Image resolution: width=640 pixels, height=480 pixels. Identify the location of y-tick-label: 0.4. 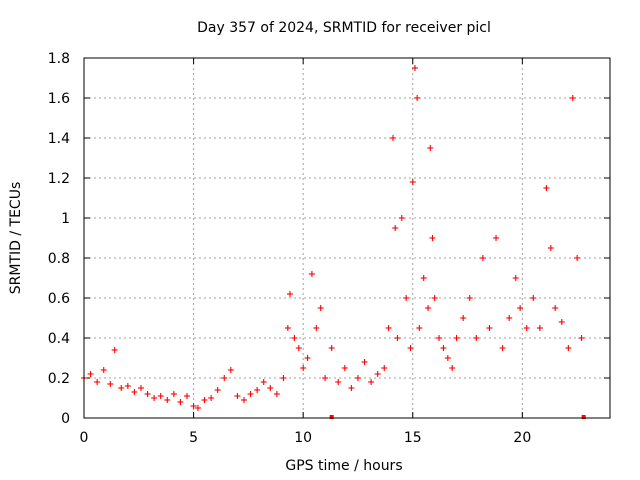
(59, 339).